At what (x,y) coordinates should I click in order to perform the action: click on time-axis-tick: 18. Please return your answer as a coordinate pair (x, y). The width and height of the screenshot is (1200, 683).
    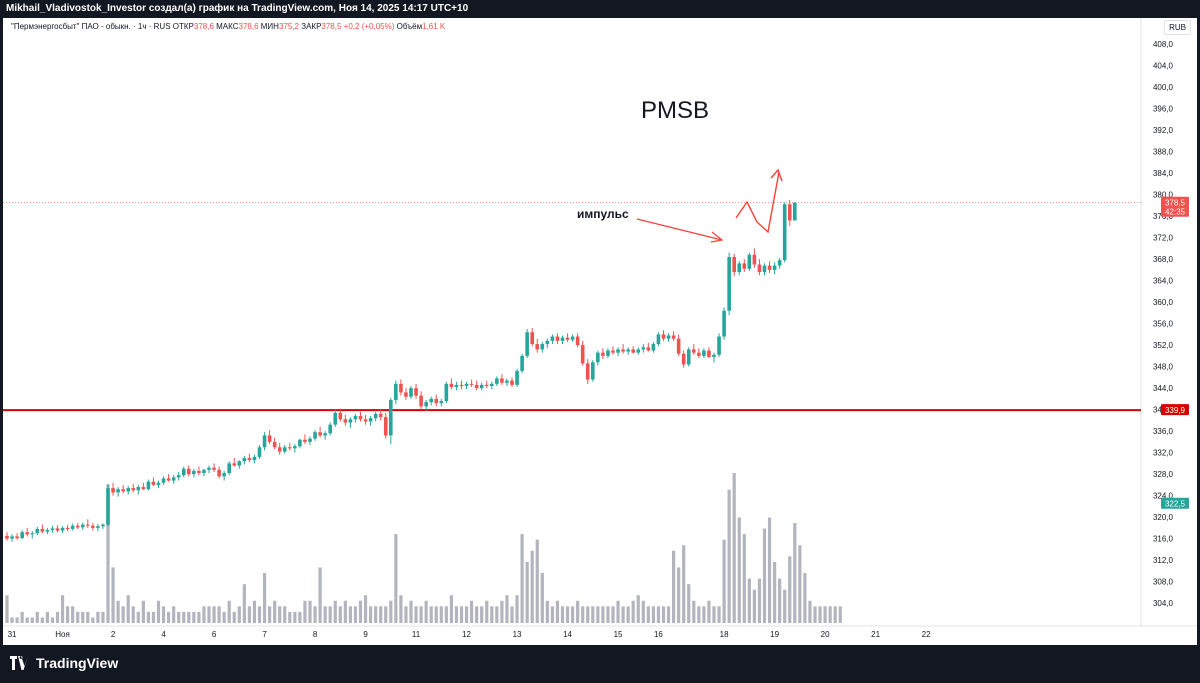
    Looking at the image, I should click on (724, 634).